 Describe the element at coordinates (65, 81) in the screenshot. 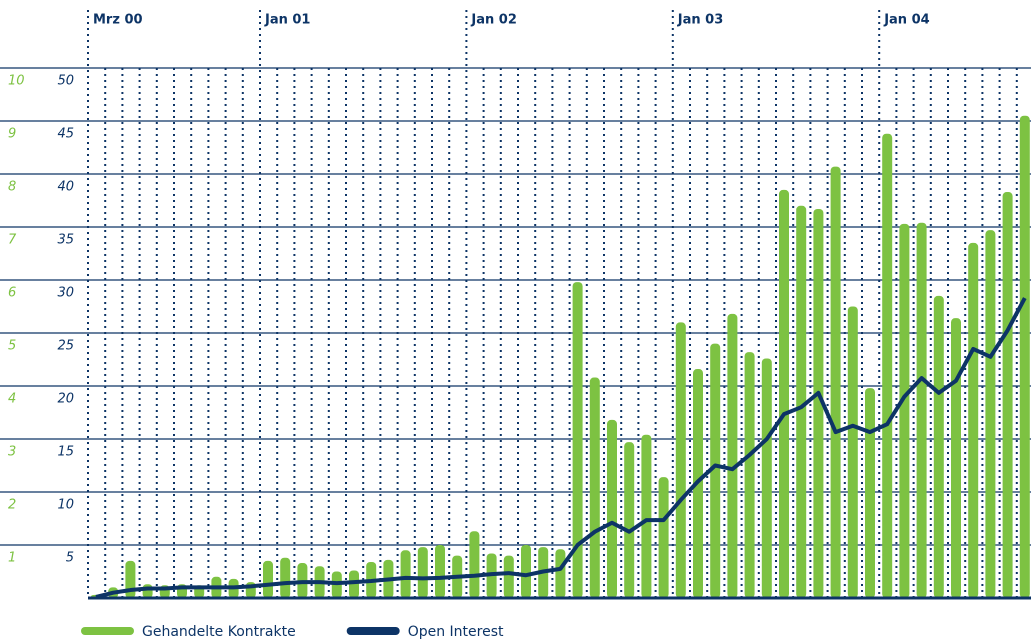

I see `y-tick-label: 50` at that location.